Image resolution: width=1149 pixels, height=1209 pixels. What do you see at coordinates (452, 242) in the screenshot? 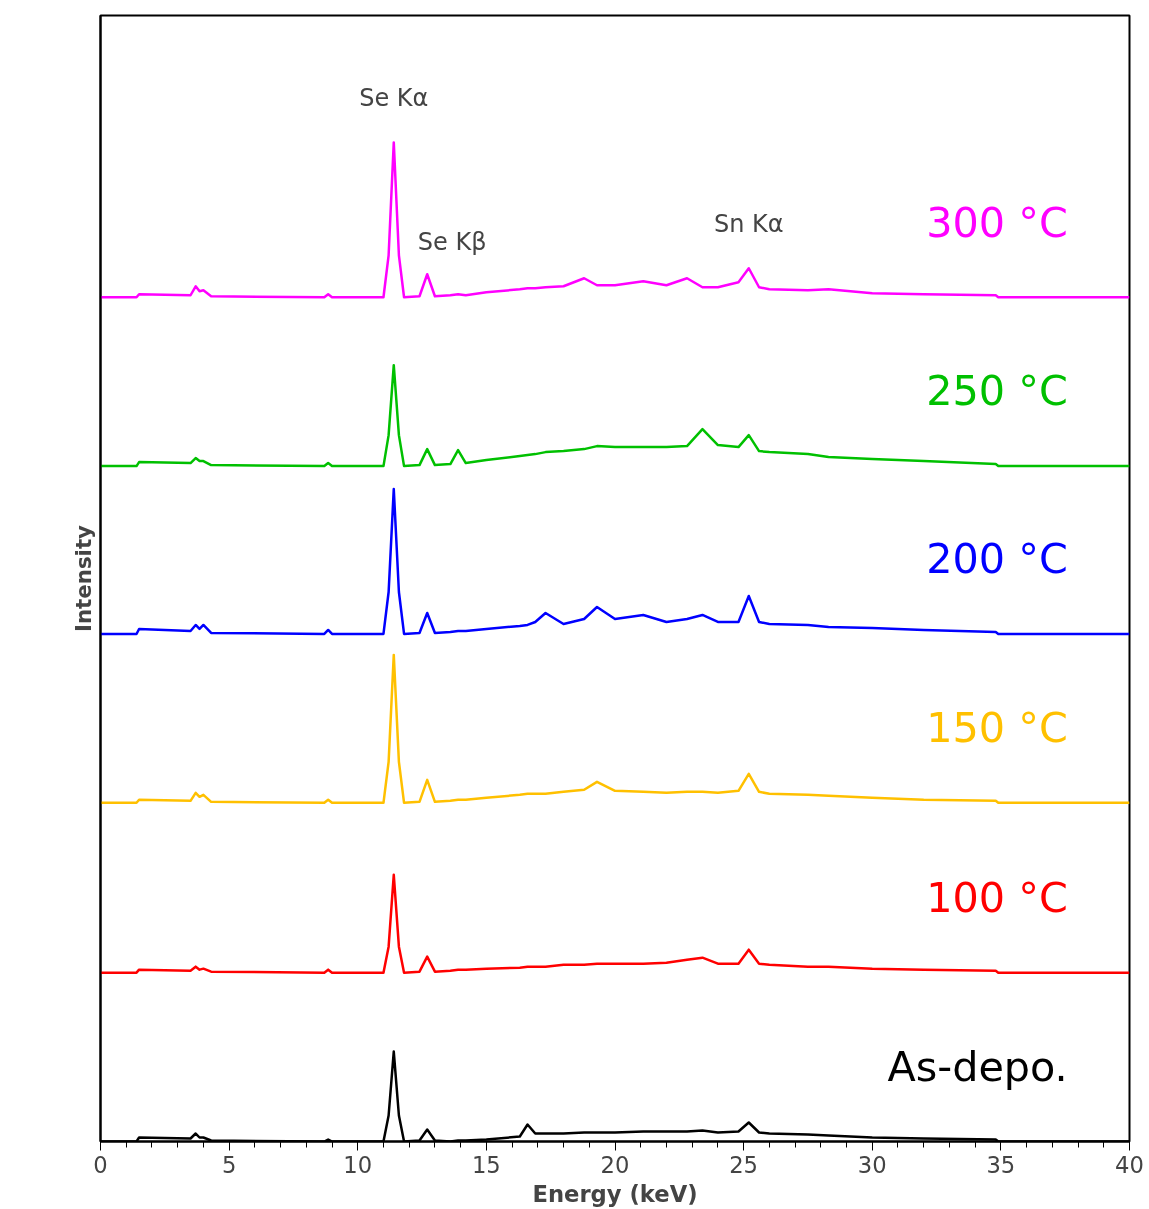
I see `annotation: Se Kβ` at bounding box center [452, 242].